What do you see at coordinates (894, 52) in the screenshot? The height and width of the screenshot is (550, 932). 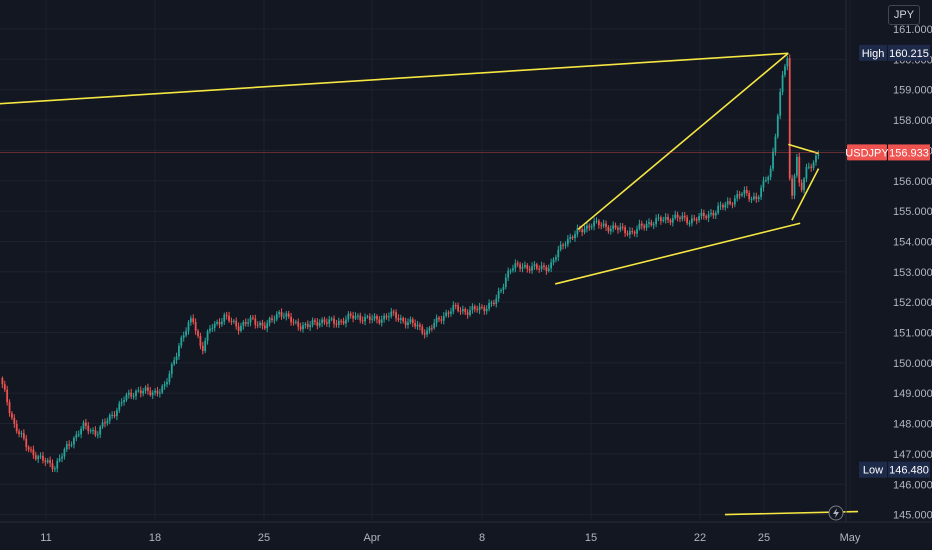 I see `high-tag: High 160.215` at bounding box center [894, 52].